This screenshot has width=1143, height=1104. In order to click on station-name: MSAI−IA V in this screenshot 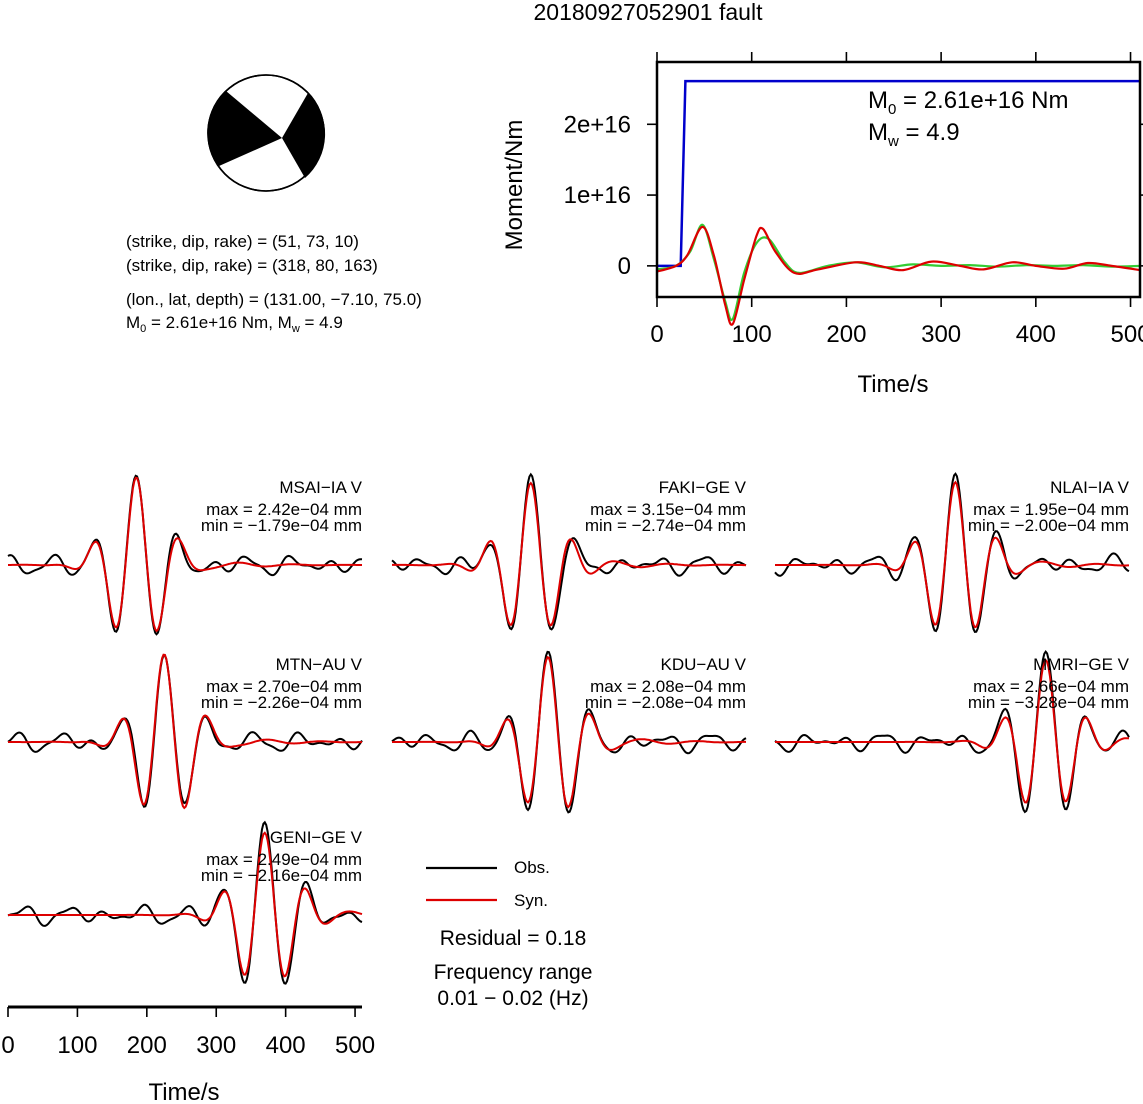, I will do `click(320, 487)`.